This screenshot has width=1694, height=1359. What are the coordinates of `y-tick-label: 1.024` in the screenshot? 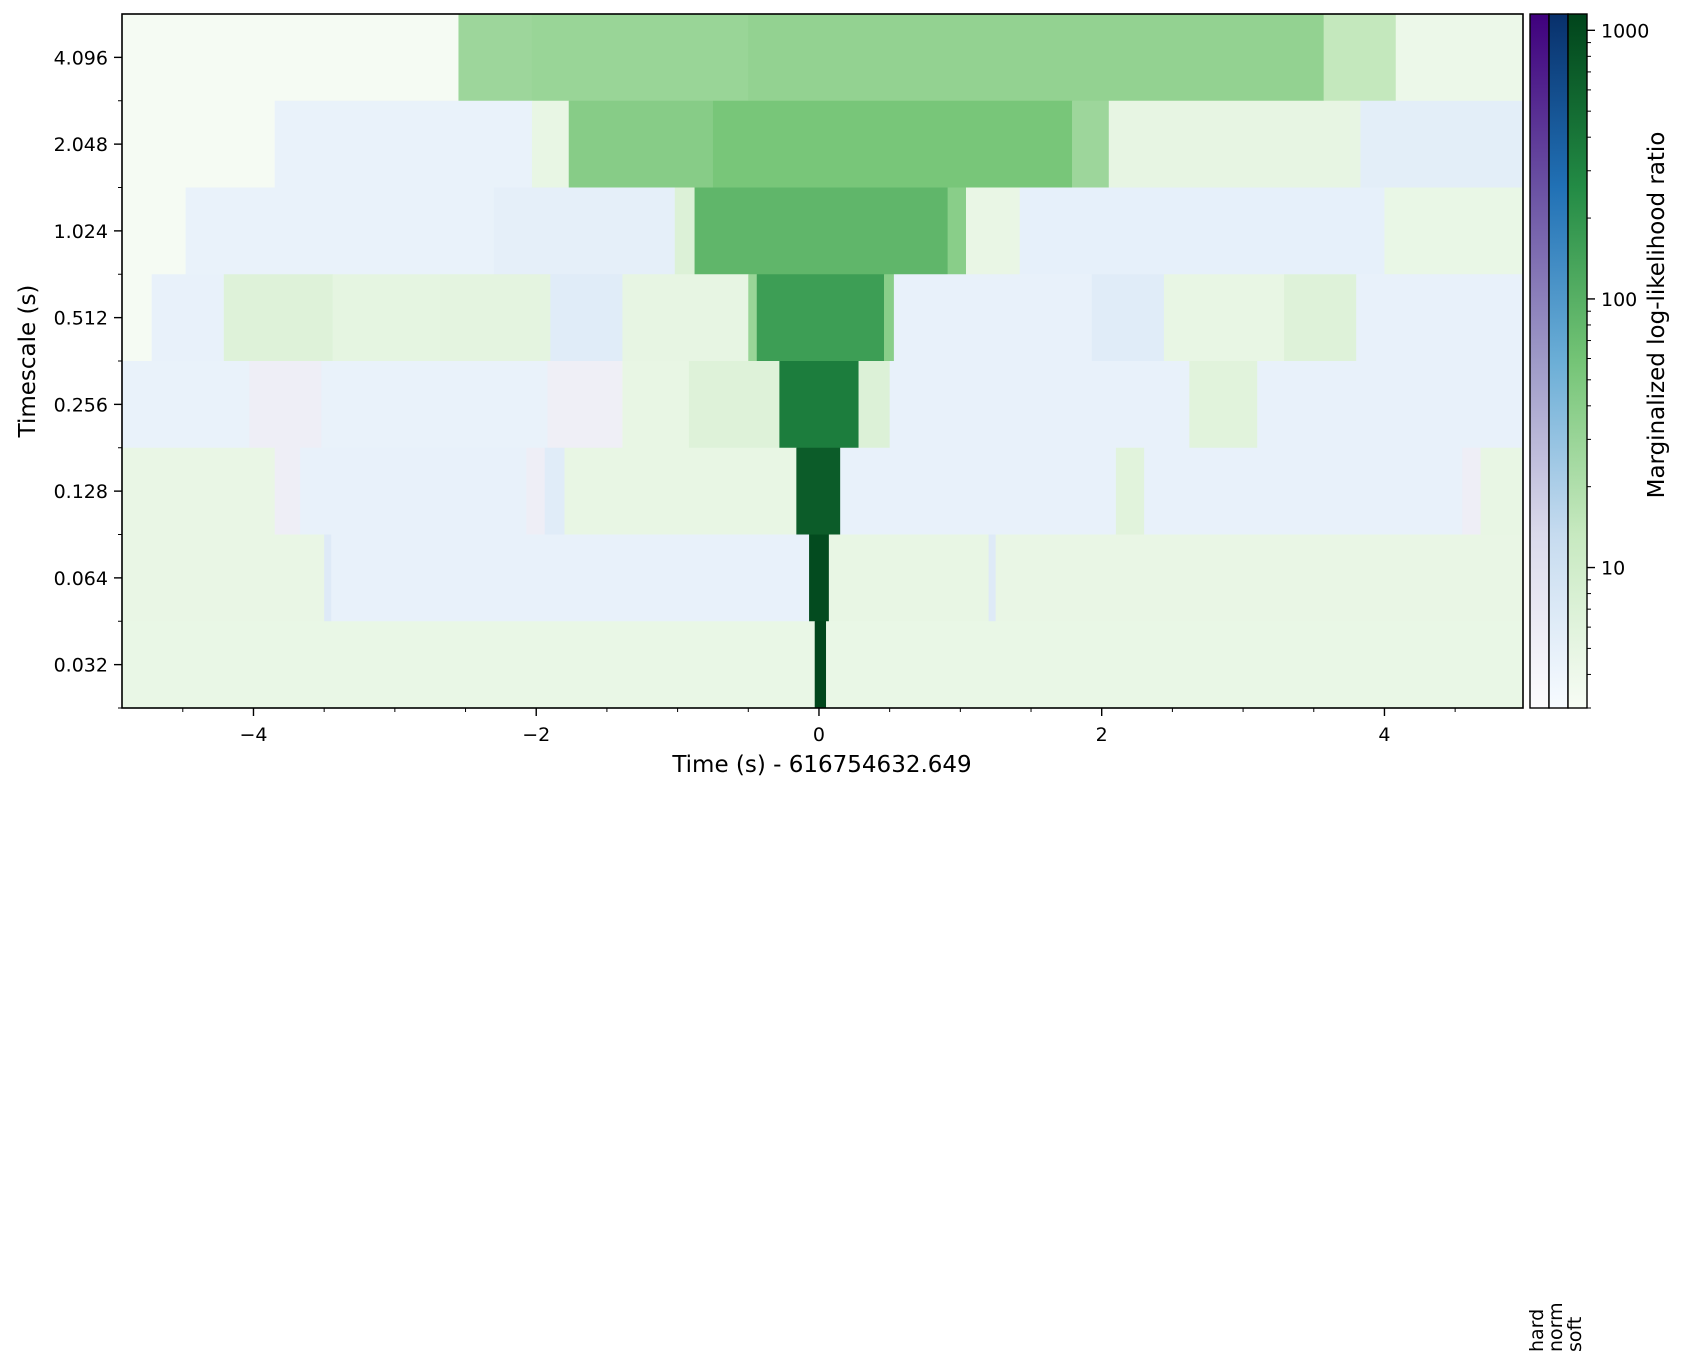 It's located at (81, 232).